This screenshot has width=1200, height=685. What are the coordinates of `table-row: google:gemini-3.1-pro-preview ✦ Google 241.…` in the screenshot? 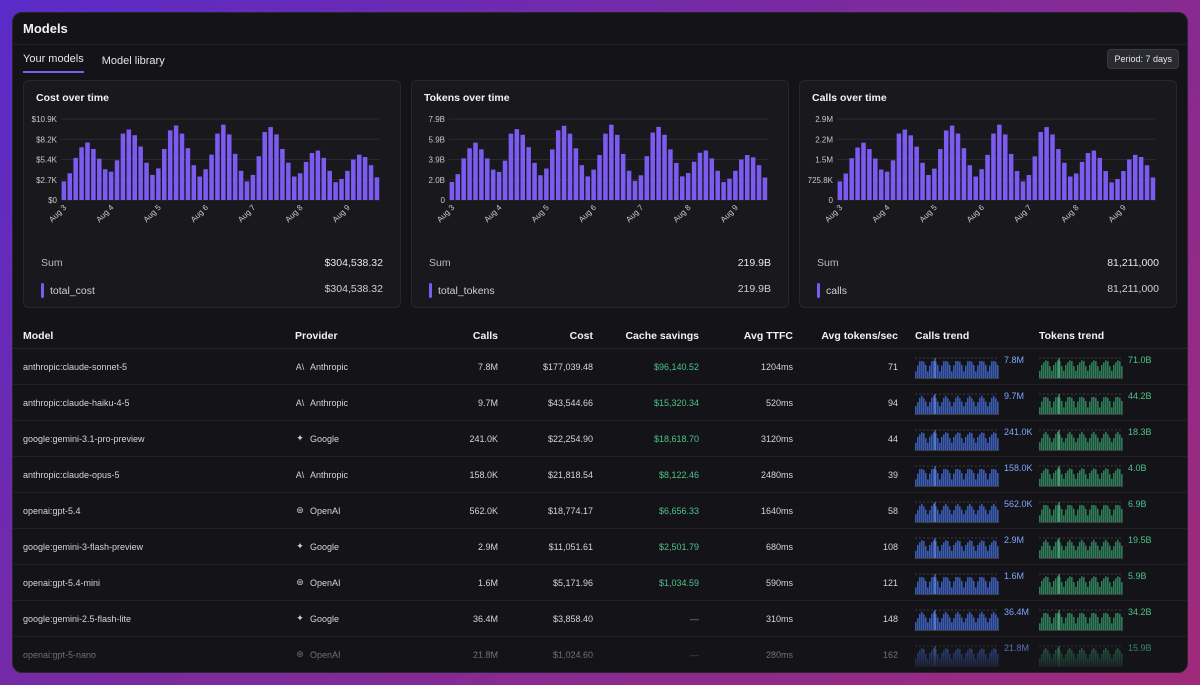 It's located at (600, 439).